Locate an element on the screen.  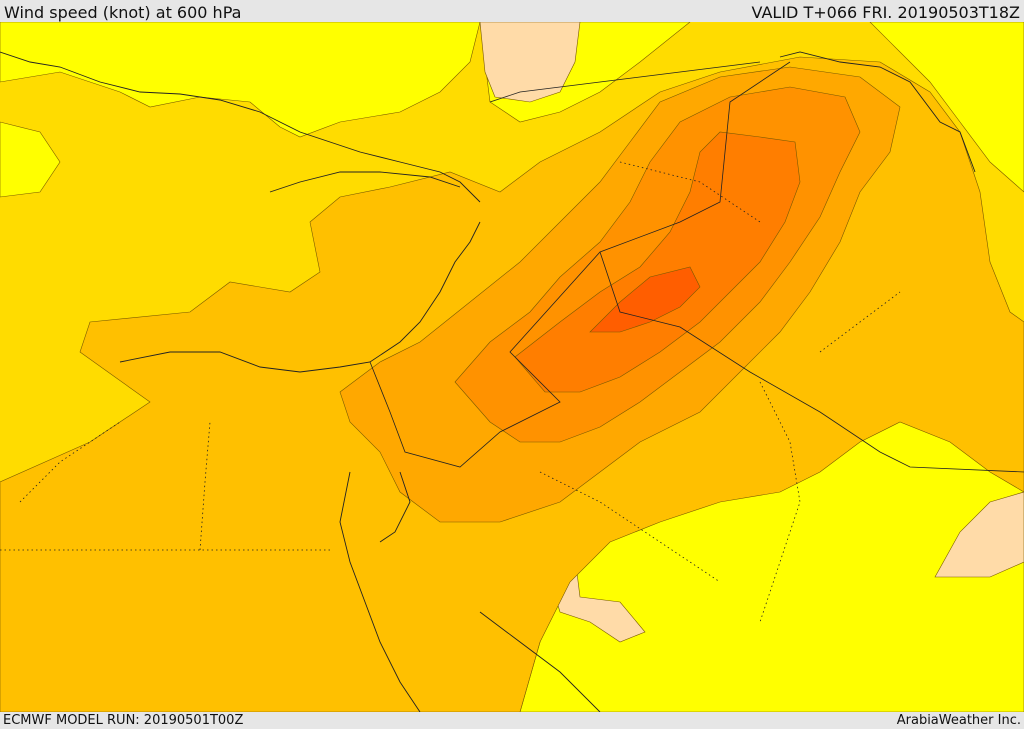
band-lightest-north is located at coordinates (530, 62).